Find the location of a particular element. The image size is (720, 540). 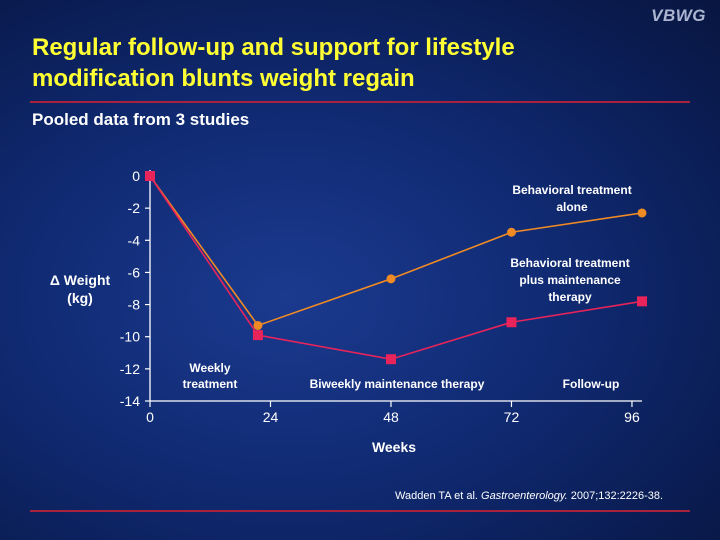

x-tick-label: 96 is located at coordinates (632, 417).